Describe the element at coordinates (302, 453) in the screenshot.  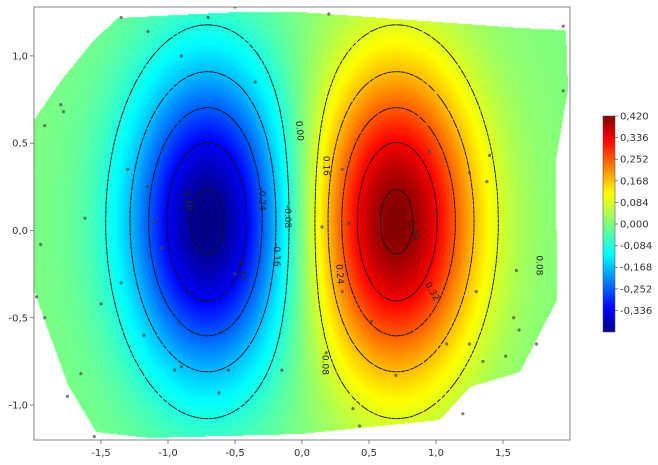
I see `x-tick-label: 0,0` at that location.